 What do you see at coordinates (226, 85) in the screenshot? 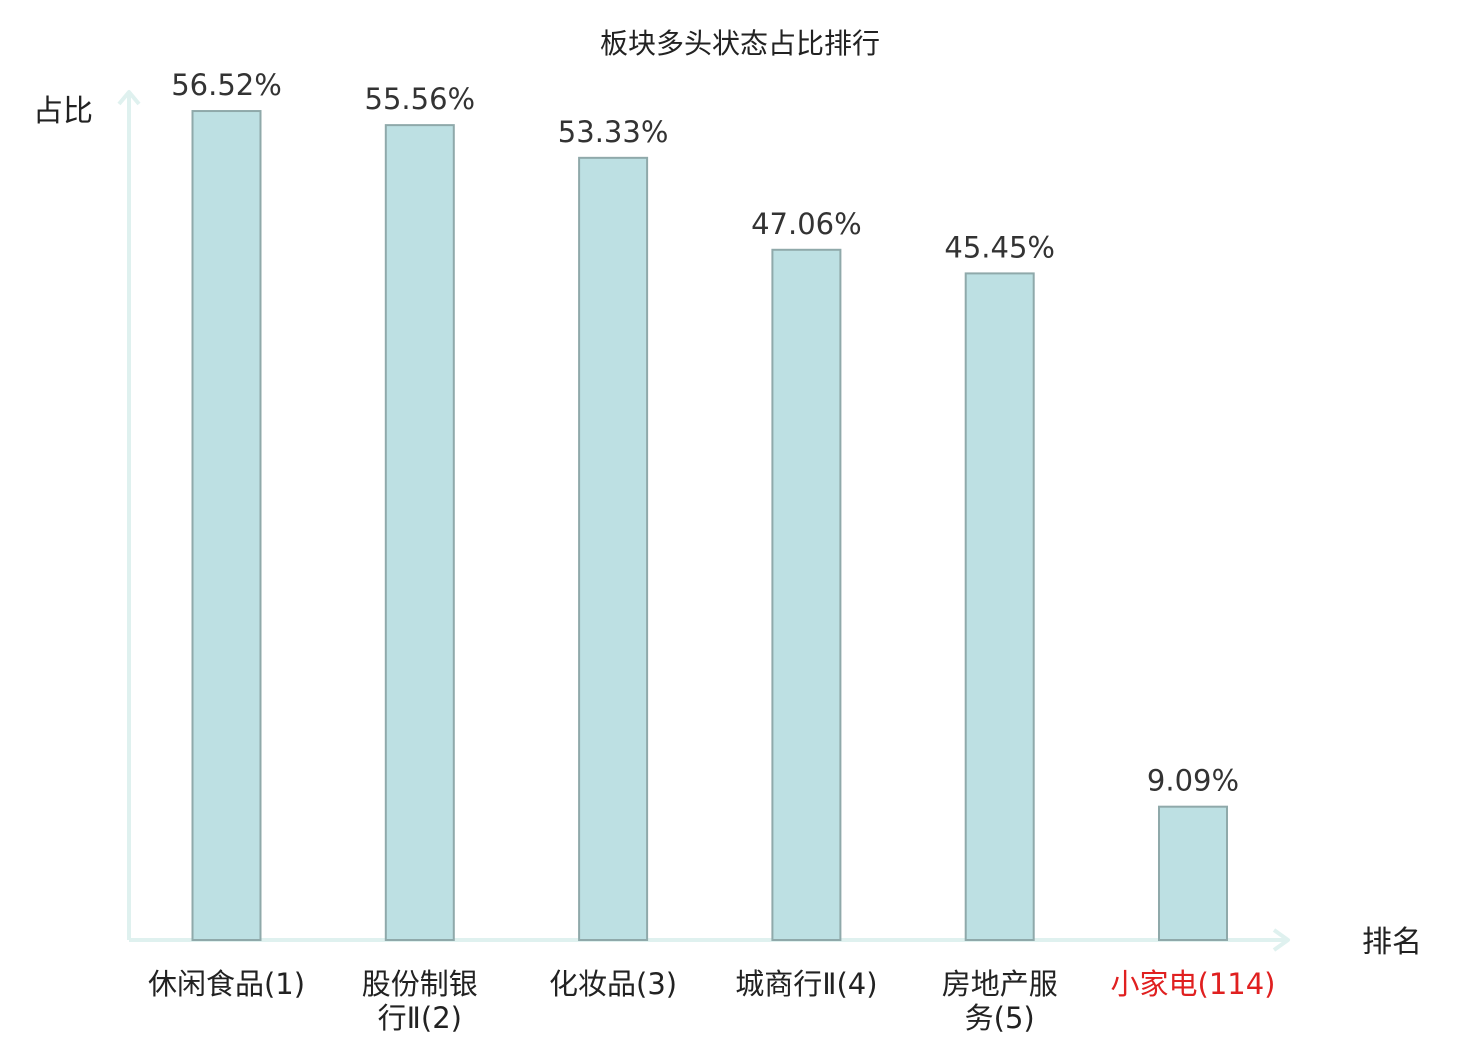
I see `bar-value-label: 56.52%` at bounding box center [226, 85].